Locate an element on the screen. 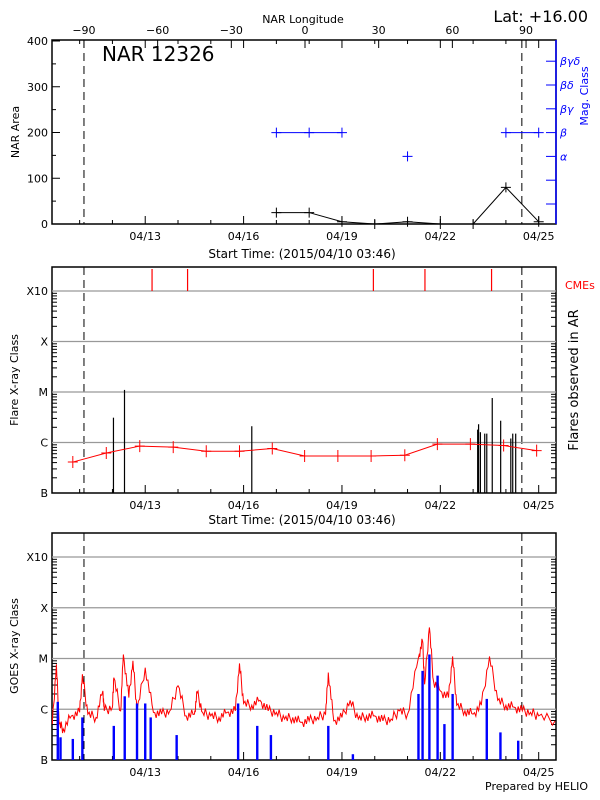 The image size is (600, 800). area-tick-label: 400 is located at coordinates (37, 41).